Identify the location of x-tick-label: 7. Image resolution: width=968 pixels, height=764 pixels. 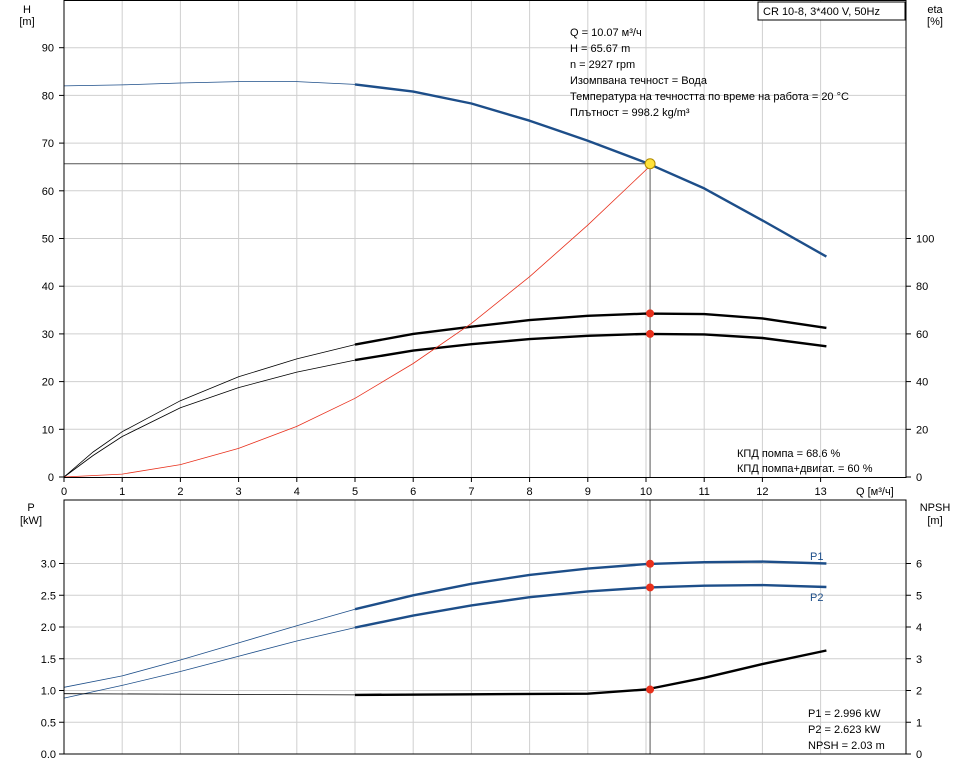
(471, 492).